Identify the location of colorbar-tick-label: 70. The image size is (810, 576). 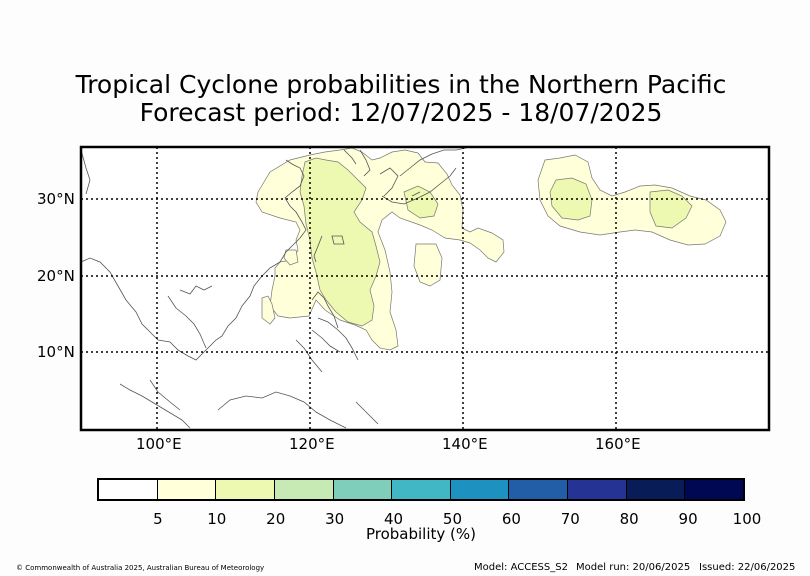
(570, 519).